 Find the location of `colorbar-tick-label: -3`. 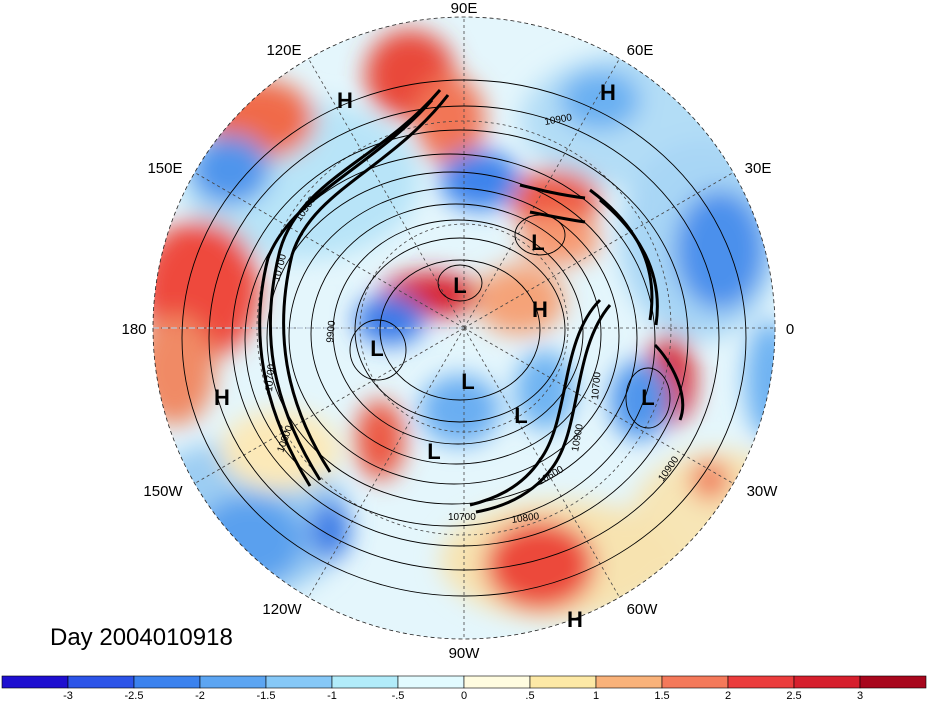

colorbar-tick-label: -3 is located at coordinates (68, 696).